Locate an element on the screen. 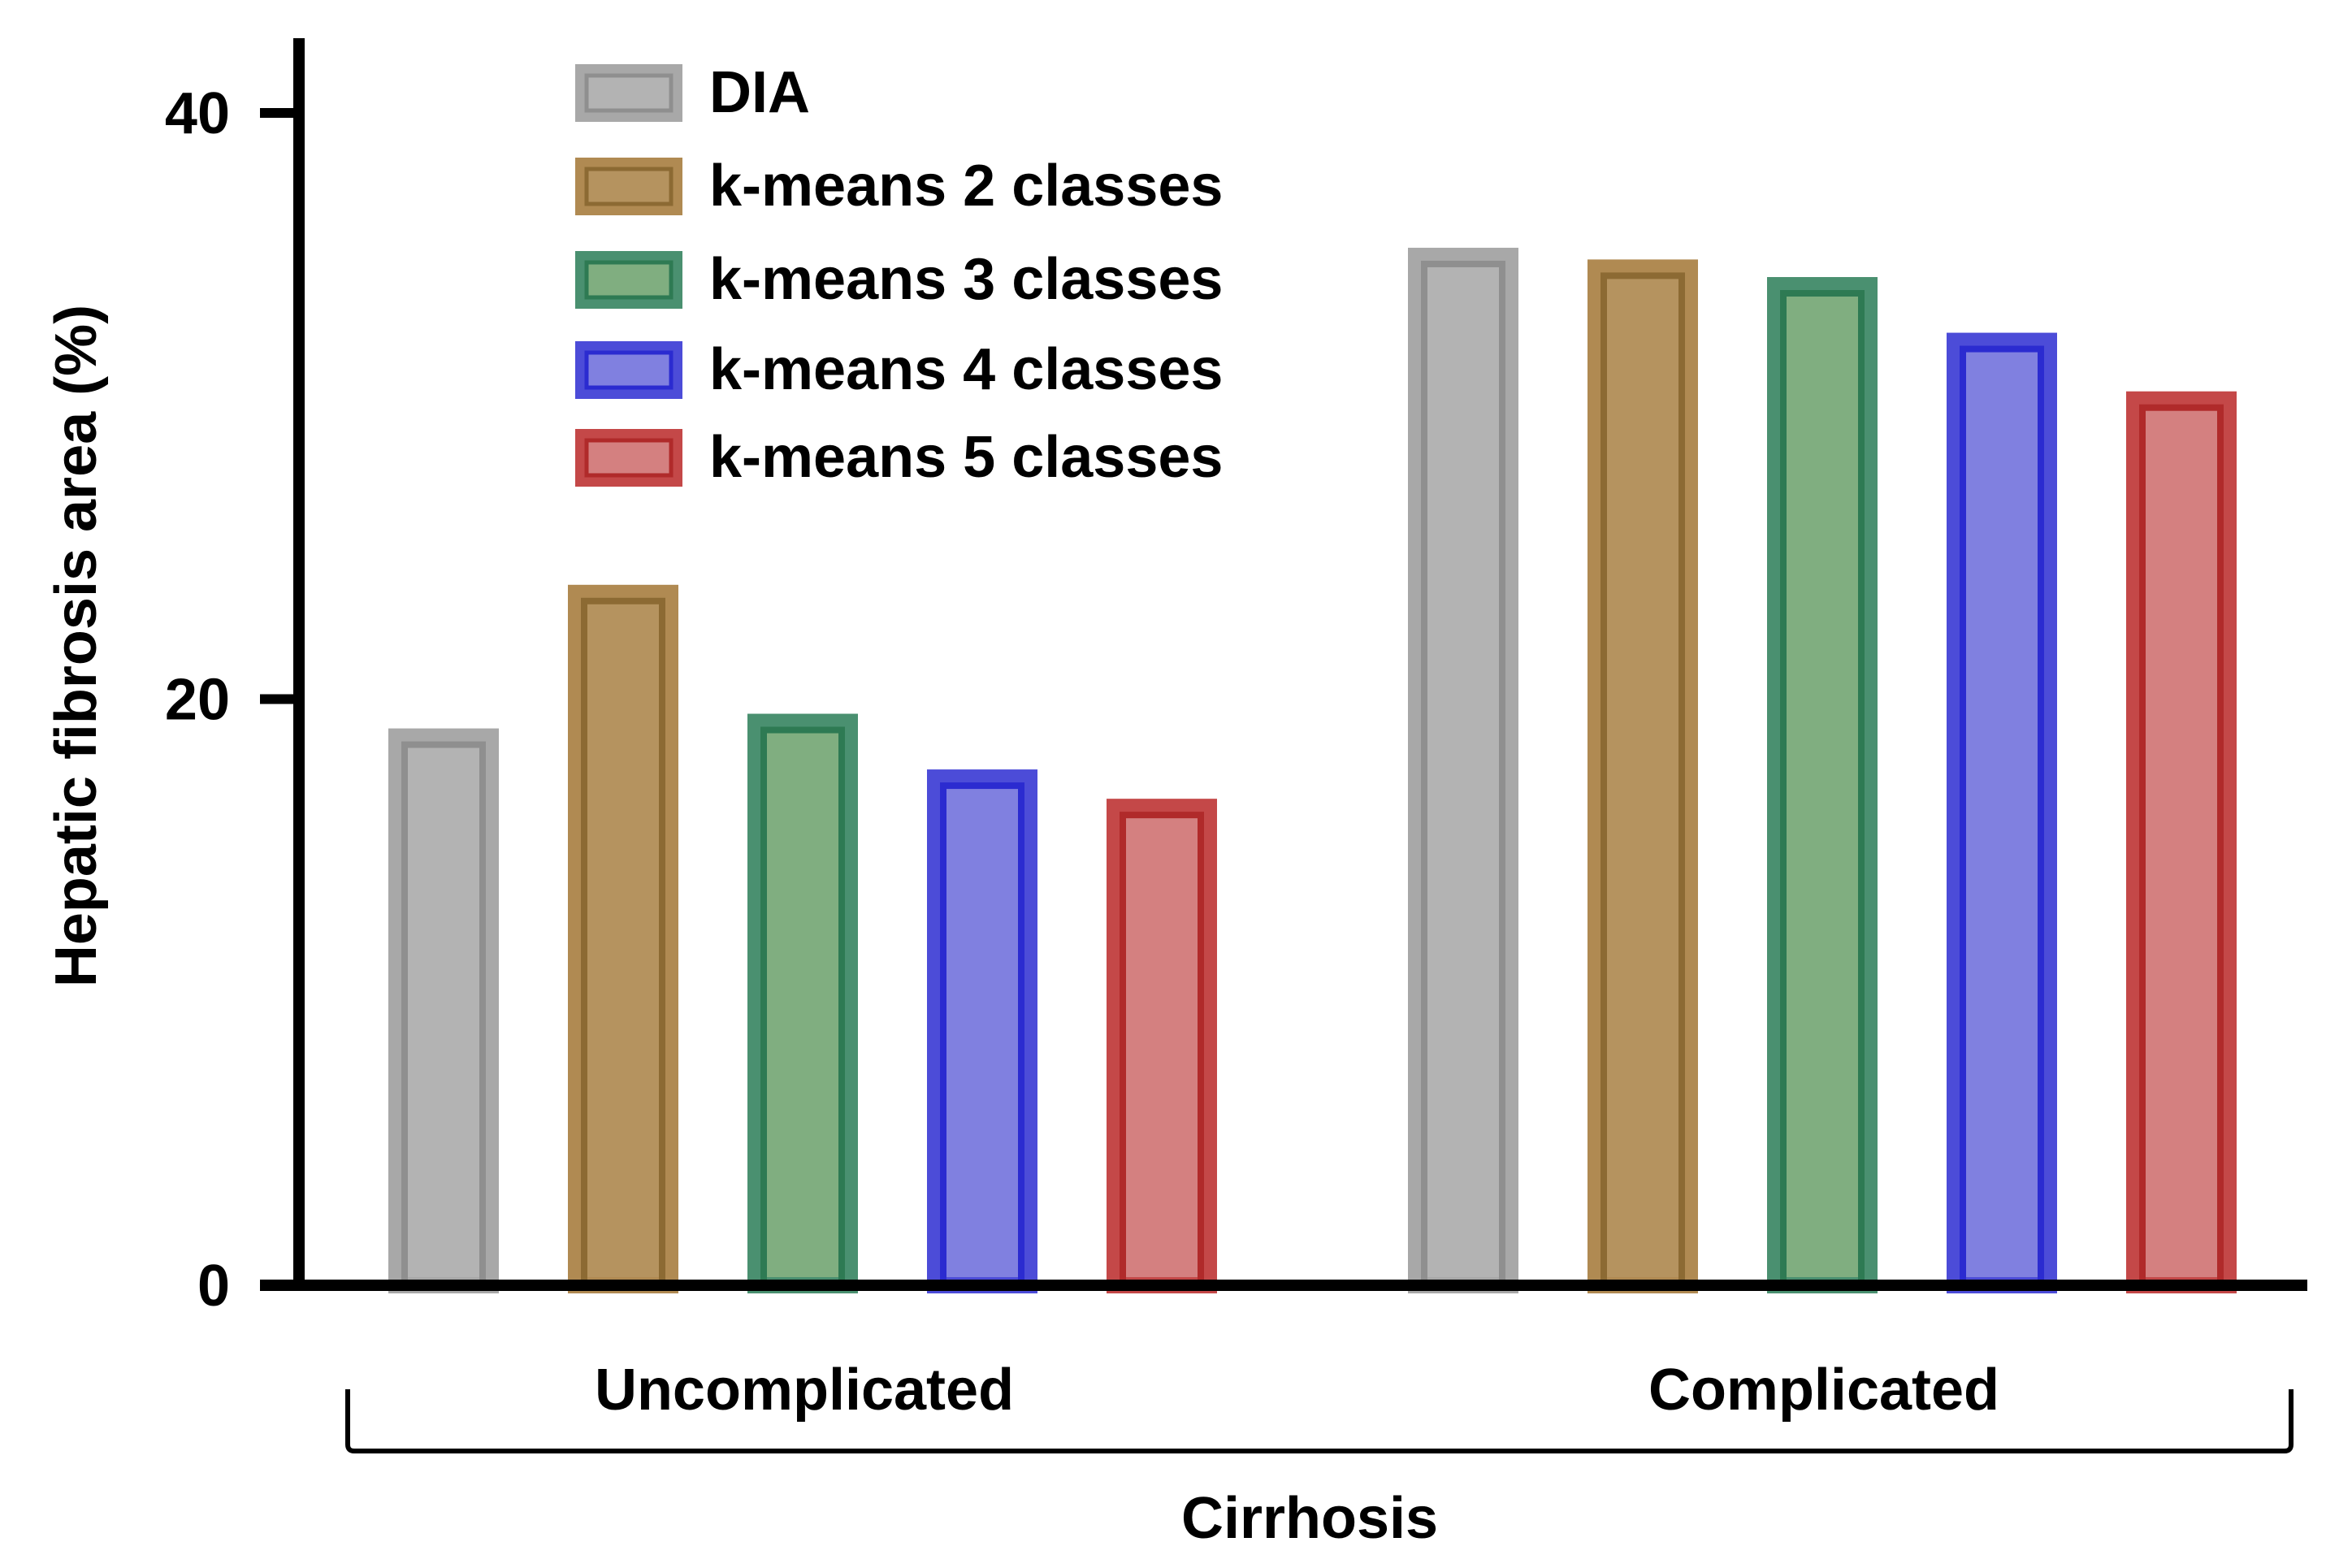  legend-item-dia: DIA is located at coordinates (692, 92).